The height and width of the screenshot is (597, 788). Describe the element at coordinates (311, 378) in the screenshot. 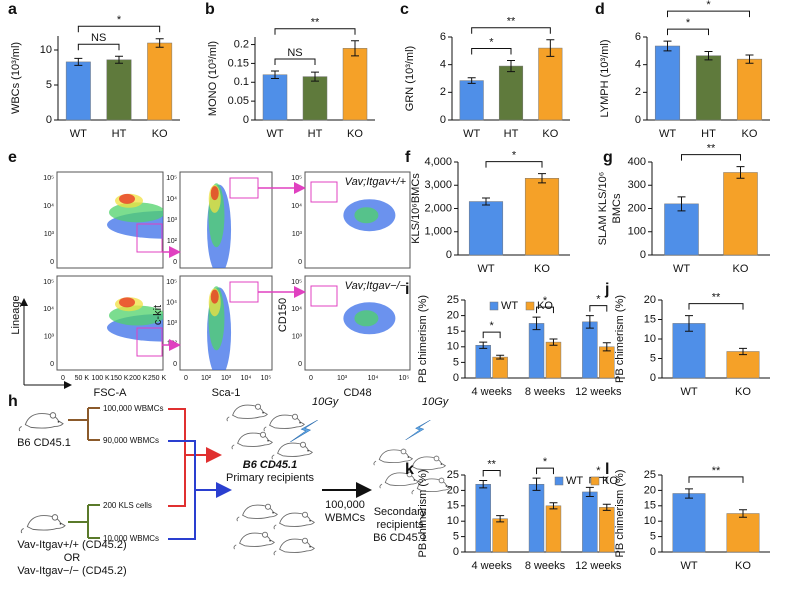

I see `x-tick-label: 0` at that location.